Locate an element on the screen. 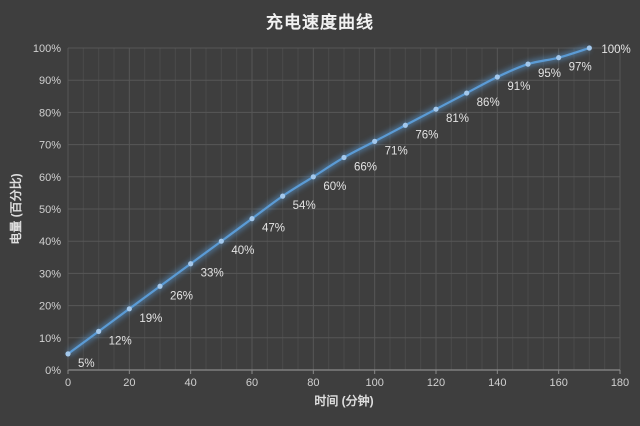  data-point-label: 19% is located at coordinates (150, 319).